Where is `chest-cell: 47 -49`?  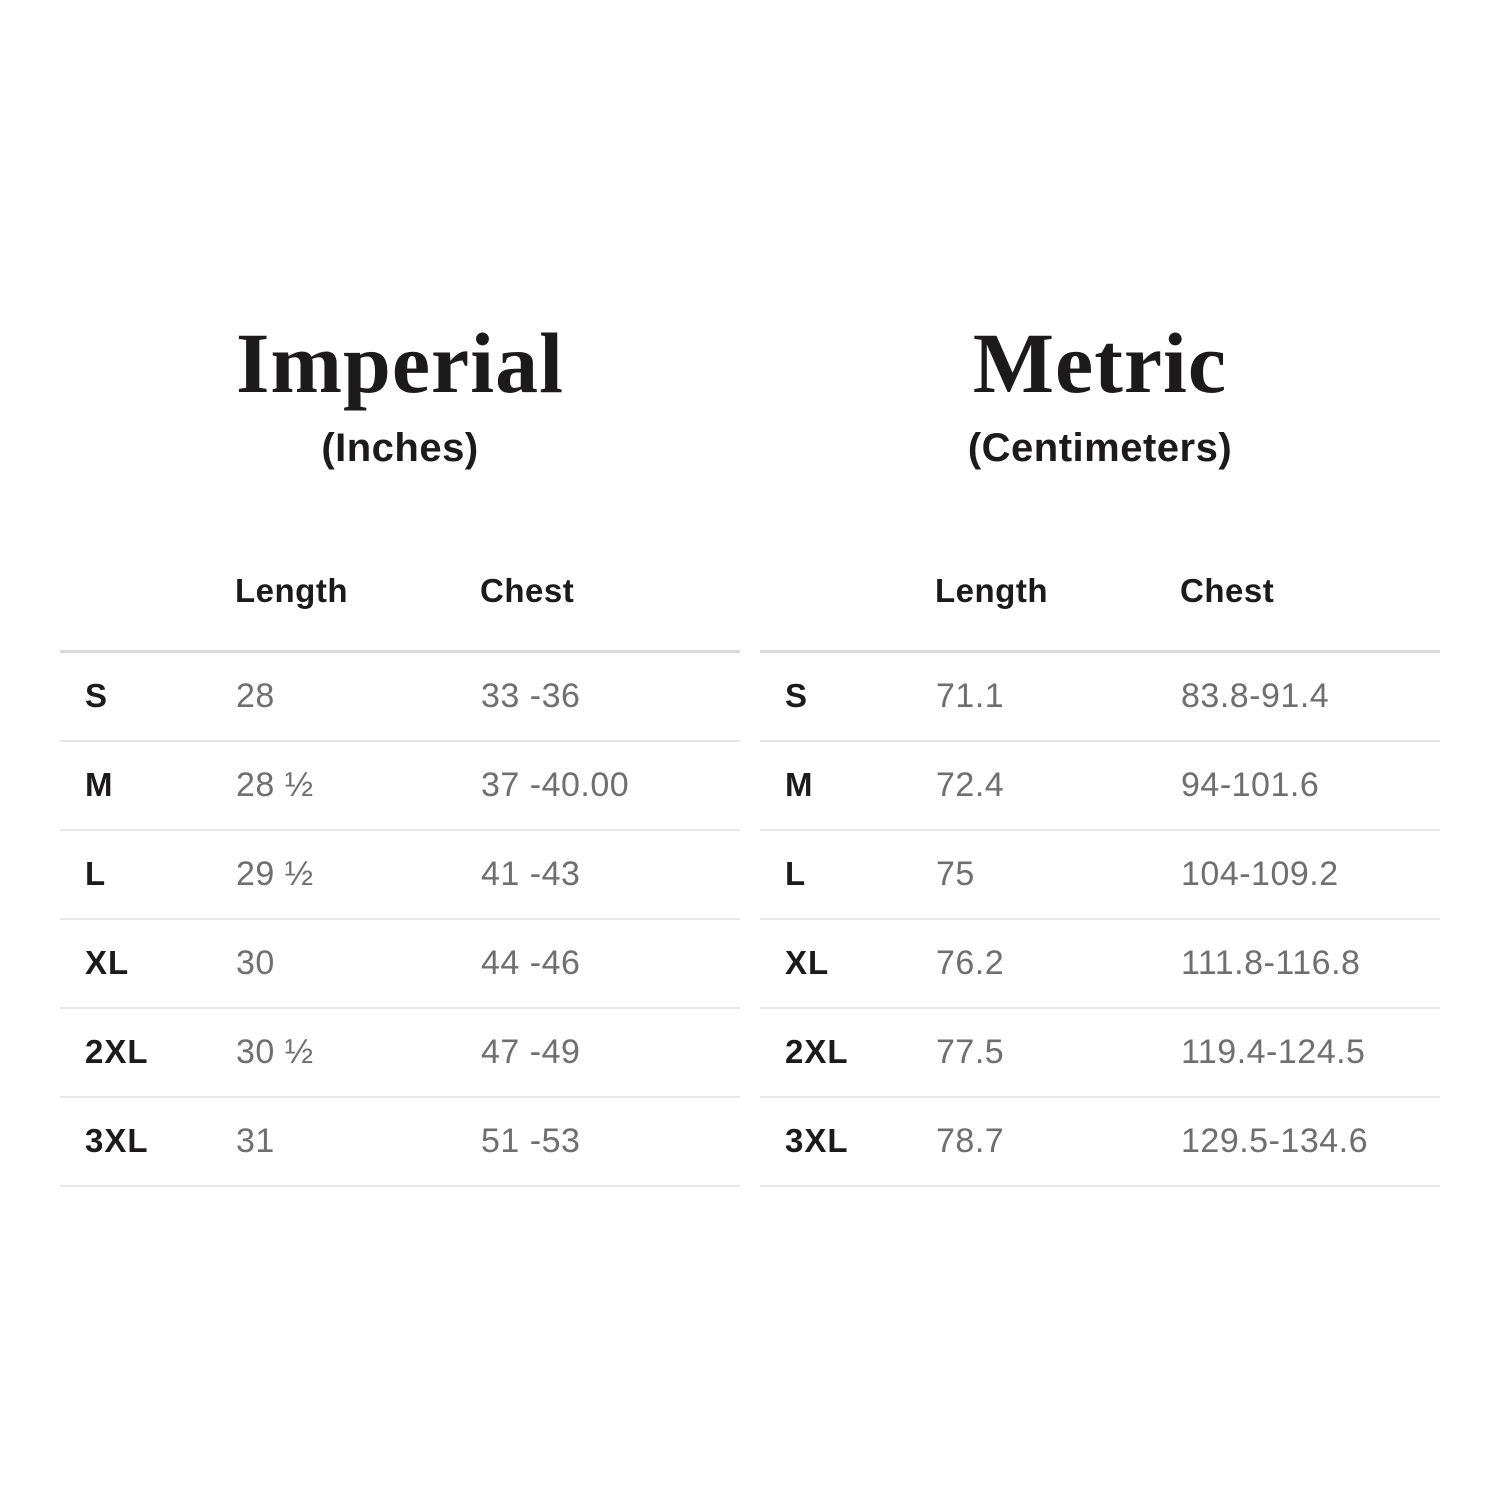
chest-cell: 47 -49 is located at coordinates (531, 1051).